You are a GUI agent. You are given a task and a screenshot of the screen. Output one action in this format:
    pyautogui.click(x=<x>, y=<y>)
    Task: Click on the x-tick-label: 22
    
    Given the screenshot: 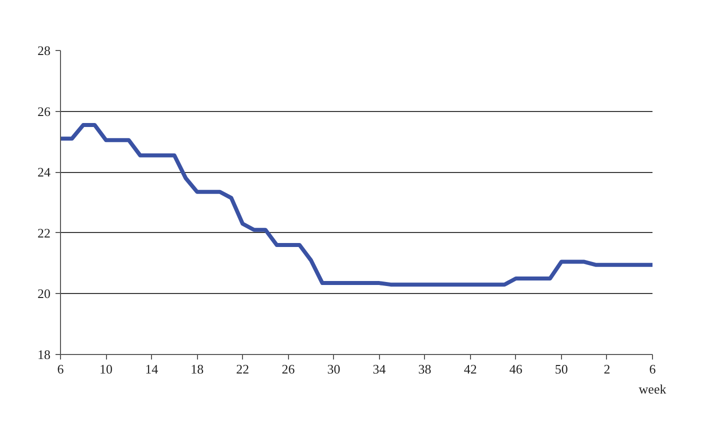 What is the action you would take?
    pyautogui.click(x=243, y=369)
    